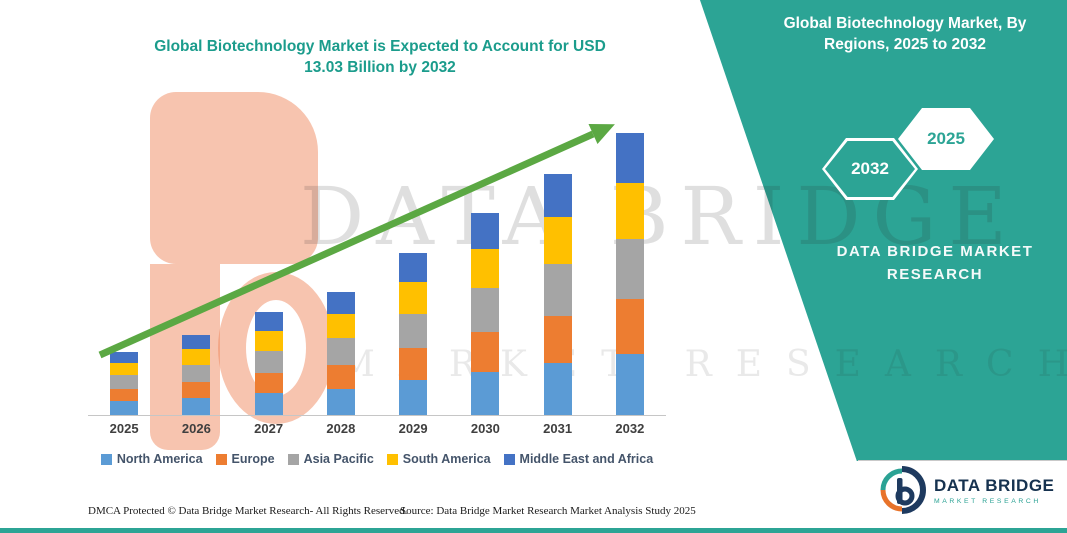  I want to click on dbmr-logo-text: DATA BRIDGE MARKET RESEARCH, so click(994, 490).